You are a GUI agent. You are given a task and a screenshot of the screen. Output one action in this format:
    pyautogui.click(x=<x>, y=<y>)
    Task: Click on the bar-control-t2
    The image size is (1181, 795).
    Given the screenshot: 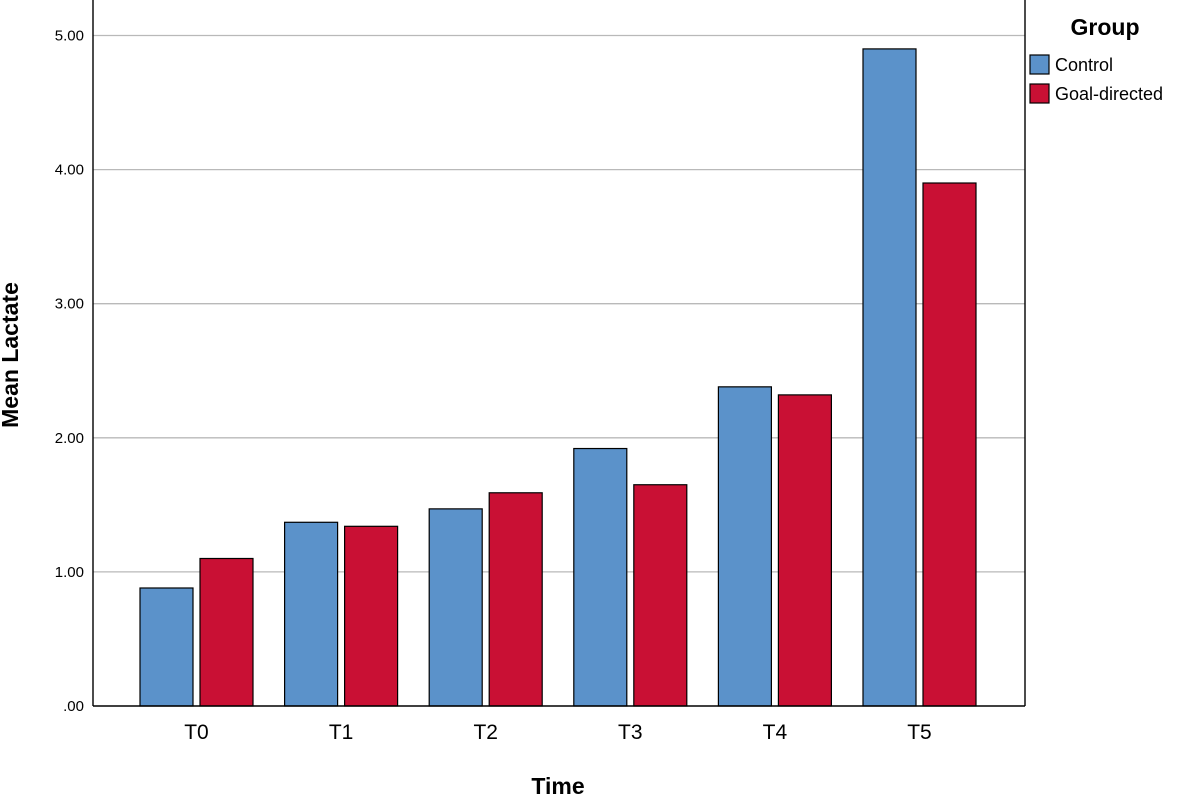 What is the action you would take?
    pyautogui.click(x=455, y=607)
    